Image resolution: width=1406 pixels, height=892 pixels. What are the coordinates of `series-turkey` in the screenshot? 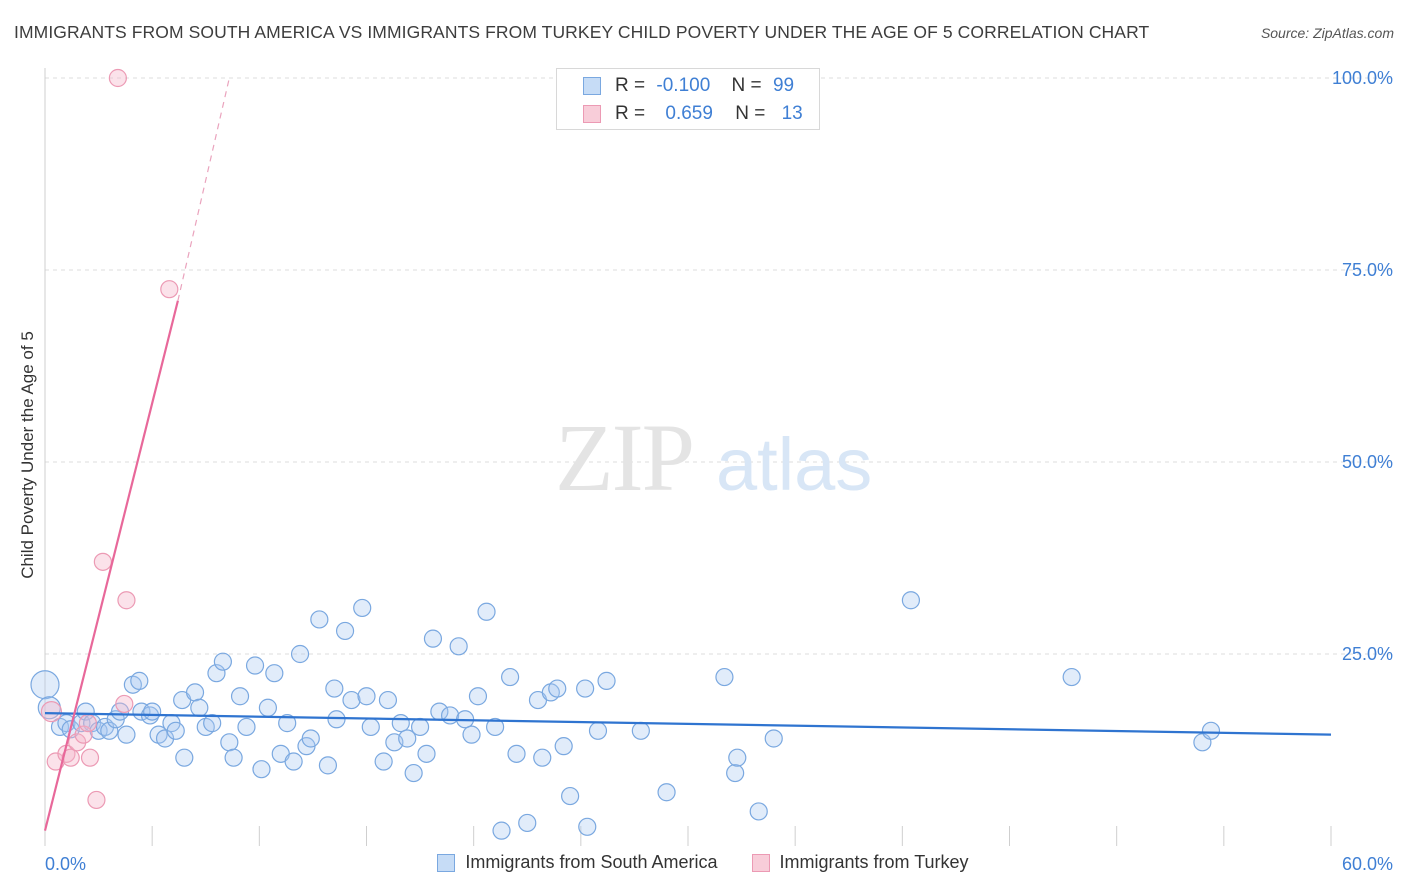 It's located at (109, 439).